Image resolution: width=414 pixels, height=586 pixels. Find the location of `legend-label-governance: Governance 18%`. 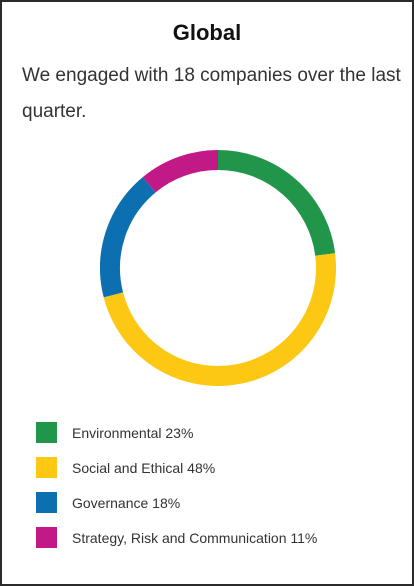

legend-label-governance: Governance 18% is located at coordinates (126, 502).